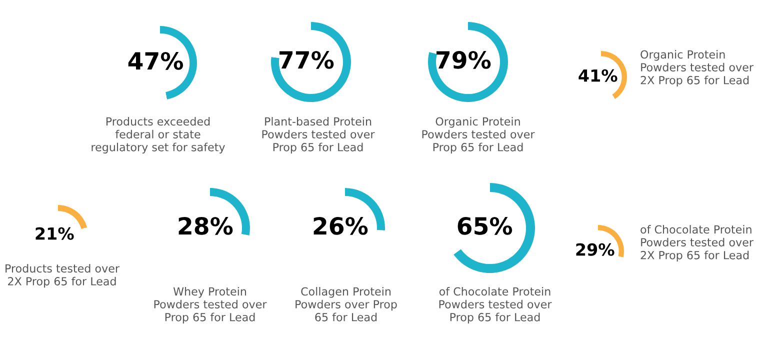  What do you see at coordinates (156, 61) in the screenshot?
I see `text: 47%` at bounding box center [156, 61].